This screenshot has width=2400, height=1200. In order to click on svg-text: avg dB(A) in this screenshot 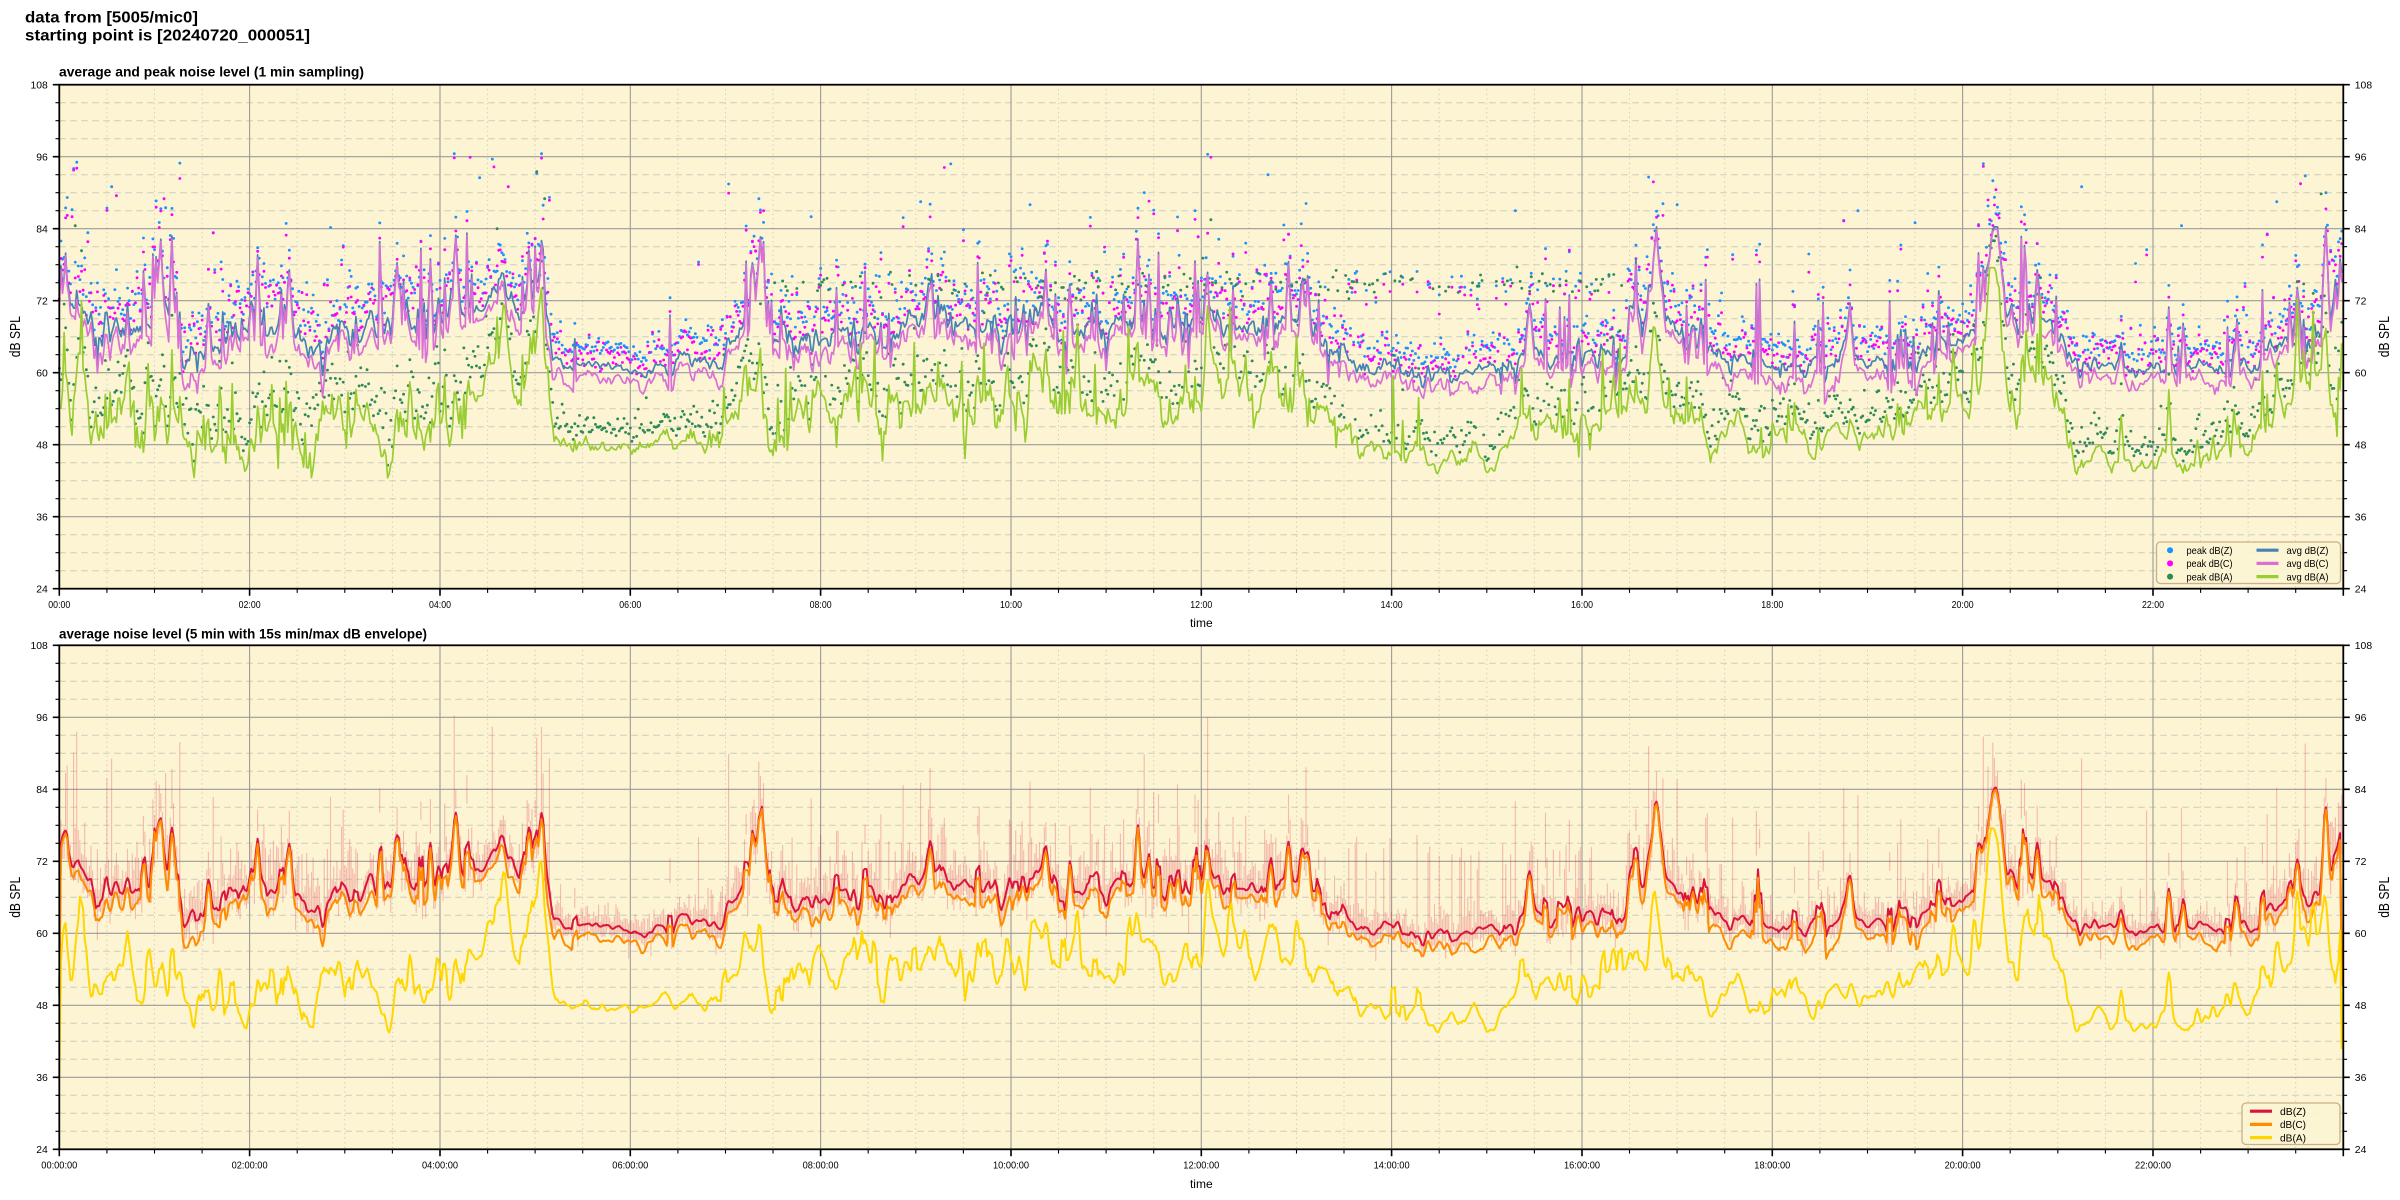, I will do `click(2308, 577)`.